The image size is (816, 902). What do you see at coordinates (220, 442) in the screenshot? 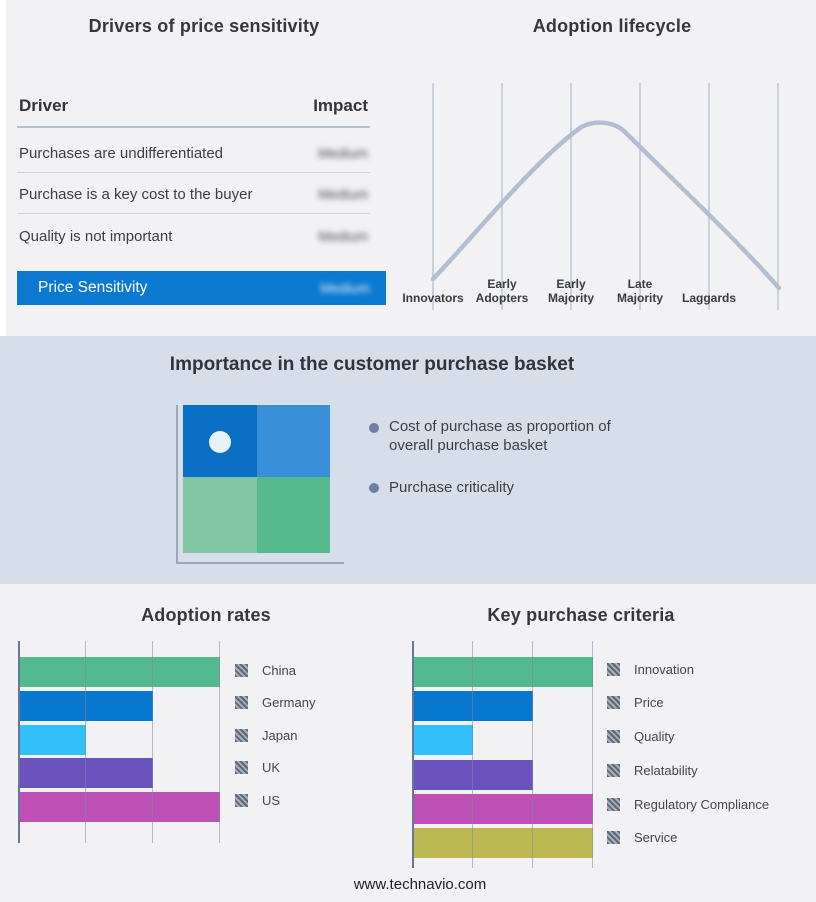
I see `position-marker-dot` at bounding box center [220, 442].